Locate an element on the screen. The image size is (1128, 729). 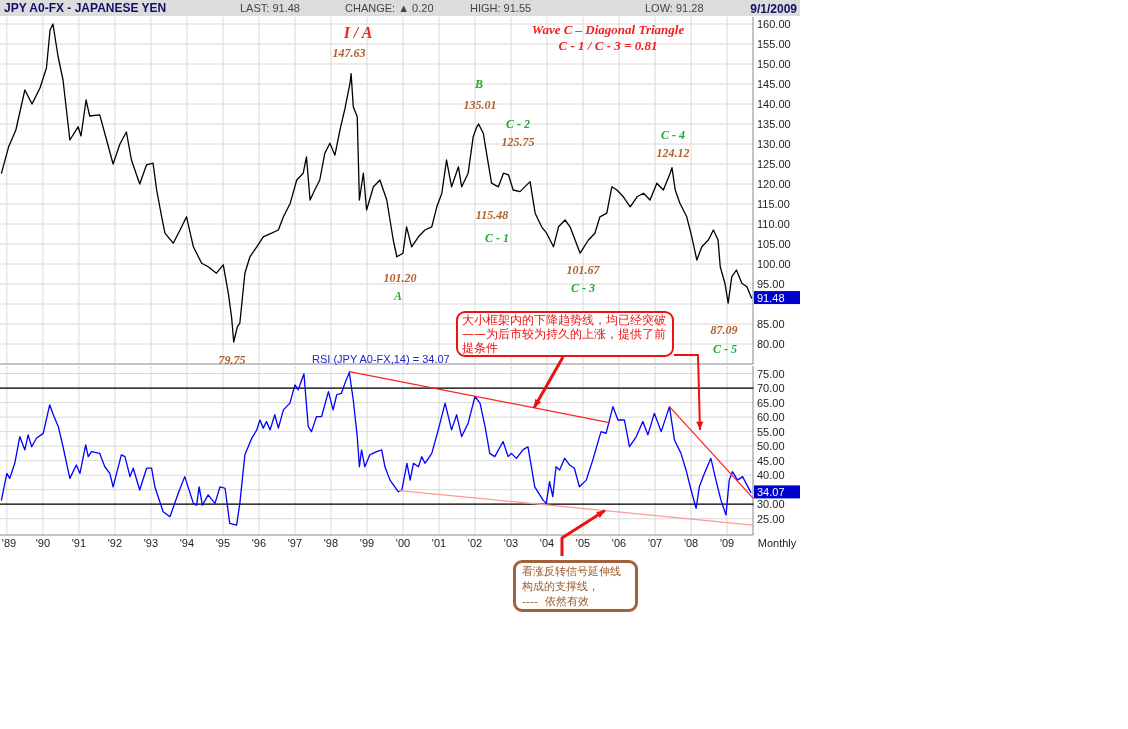
x-axis-title: Monthly is located at coordinates (777, 543).